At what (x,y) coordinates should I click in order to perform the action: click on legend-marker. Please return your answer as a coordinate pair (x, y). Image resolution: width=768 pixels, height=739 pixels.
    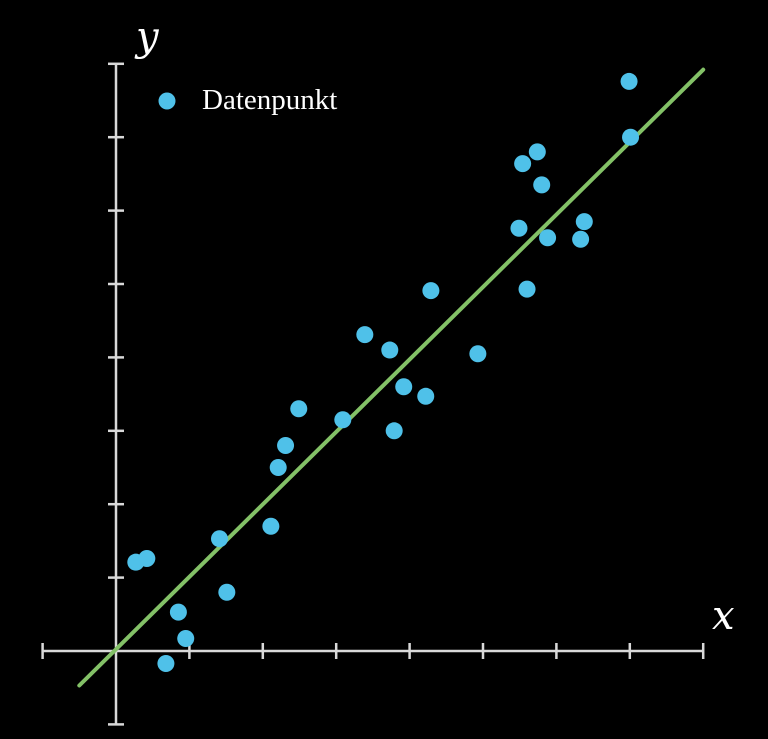
    Looking at the image, I should click on (167, 101).